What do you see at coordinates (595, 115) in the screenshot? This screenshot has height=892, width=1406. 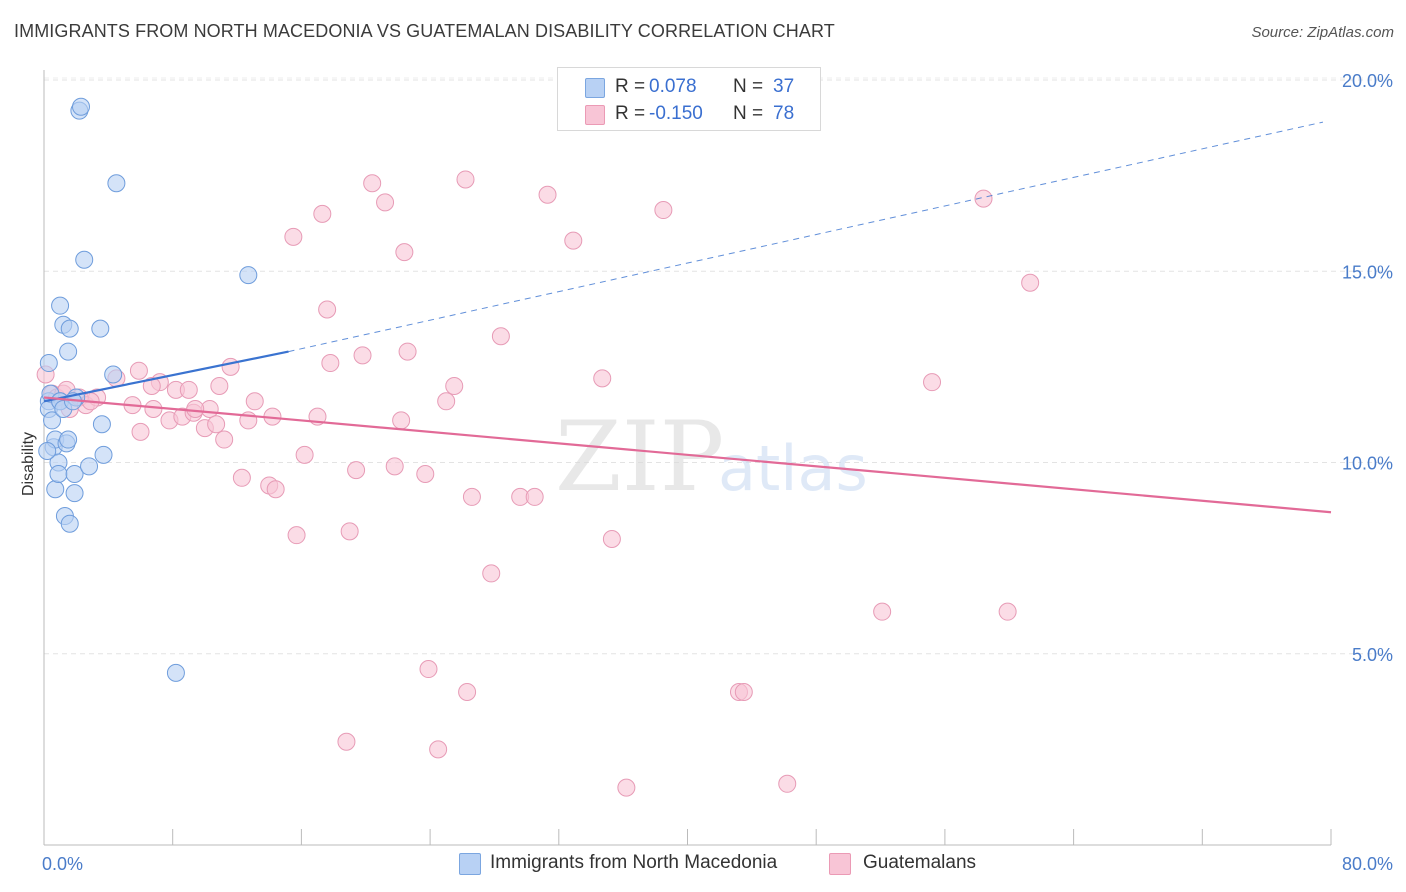 I see `legend-swatch-pink` at bounding box center [595, 115].